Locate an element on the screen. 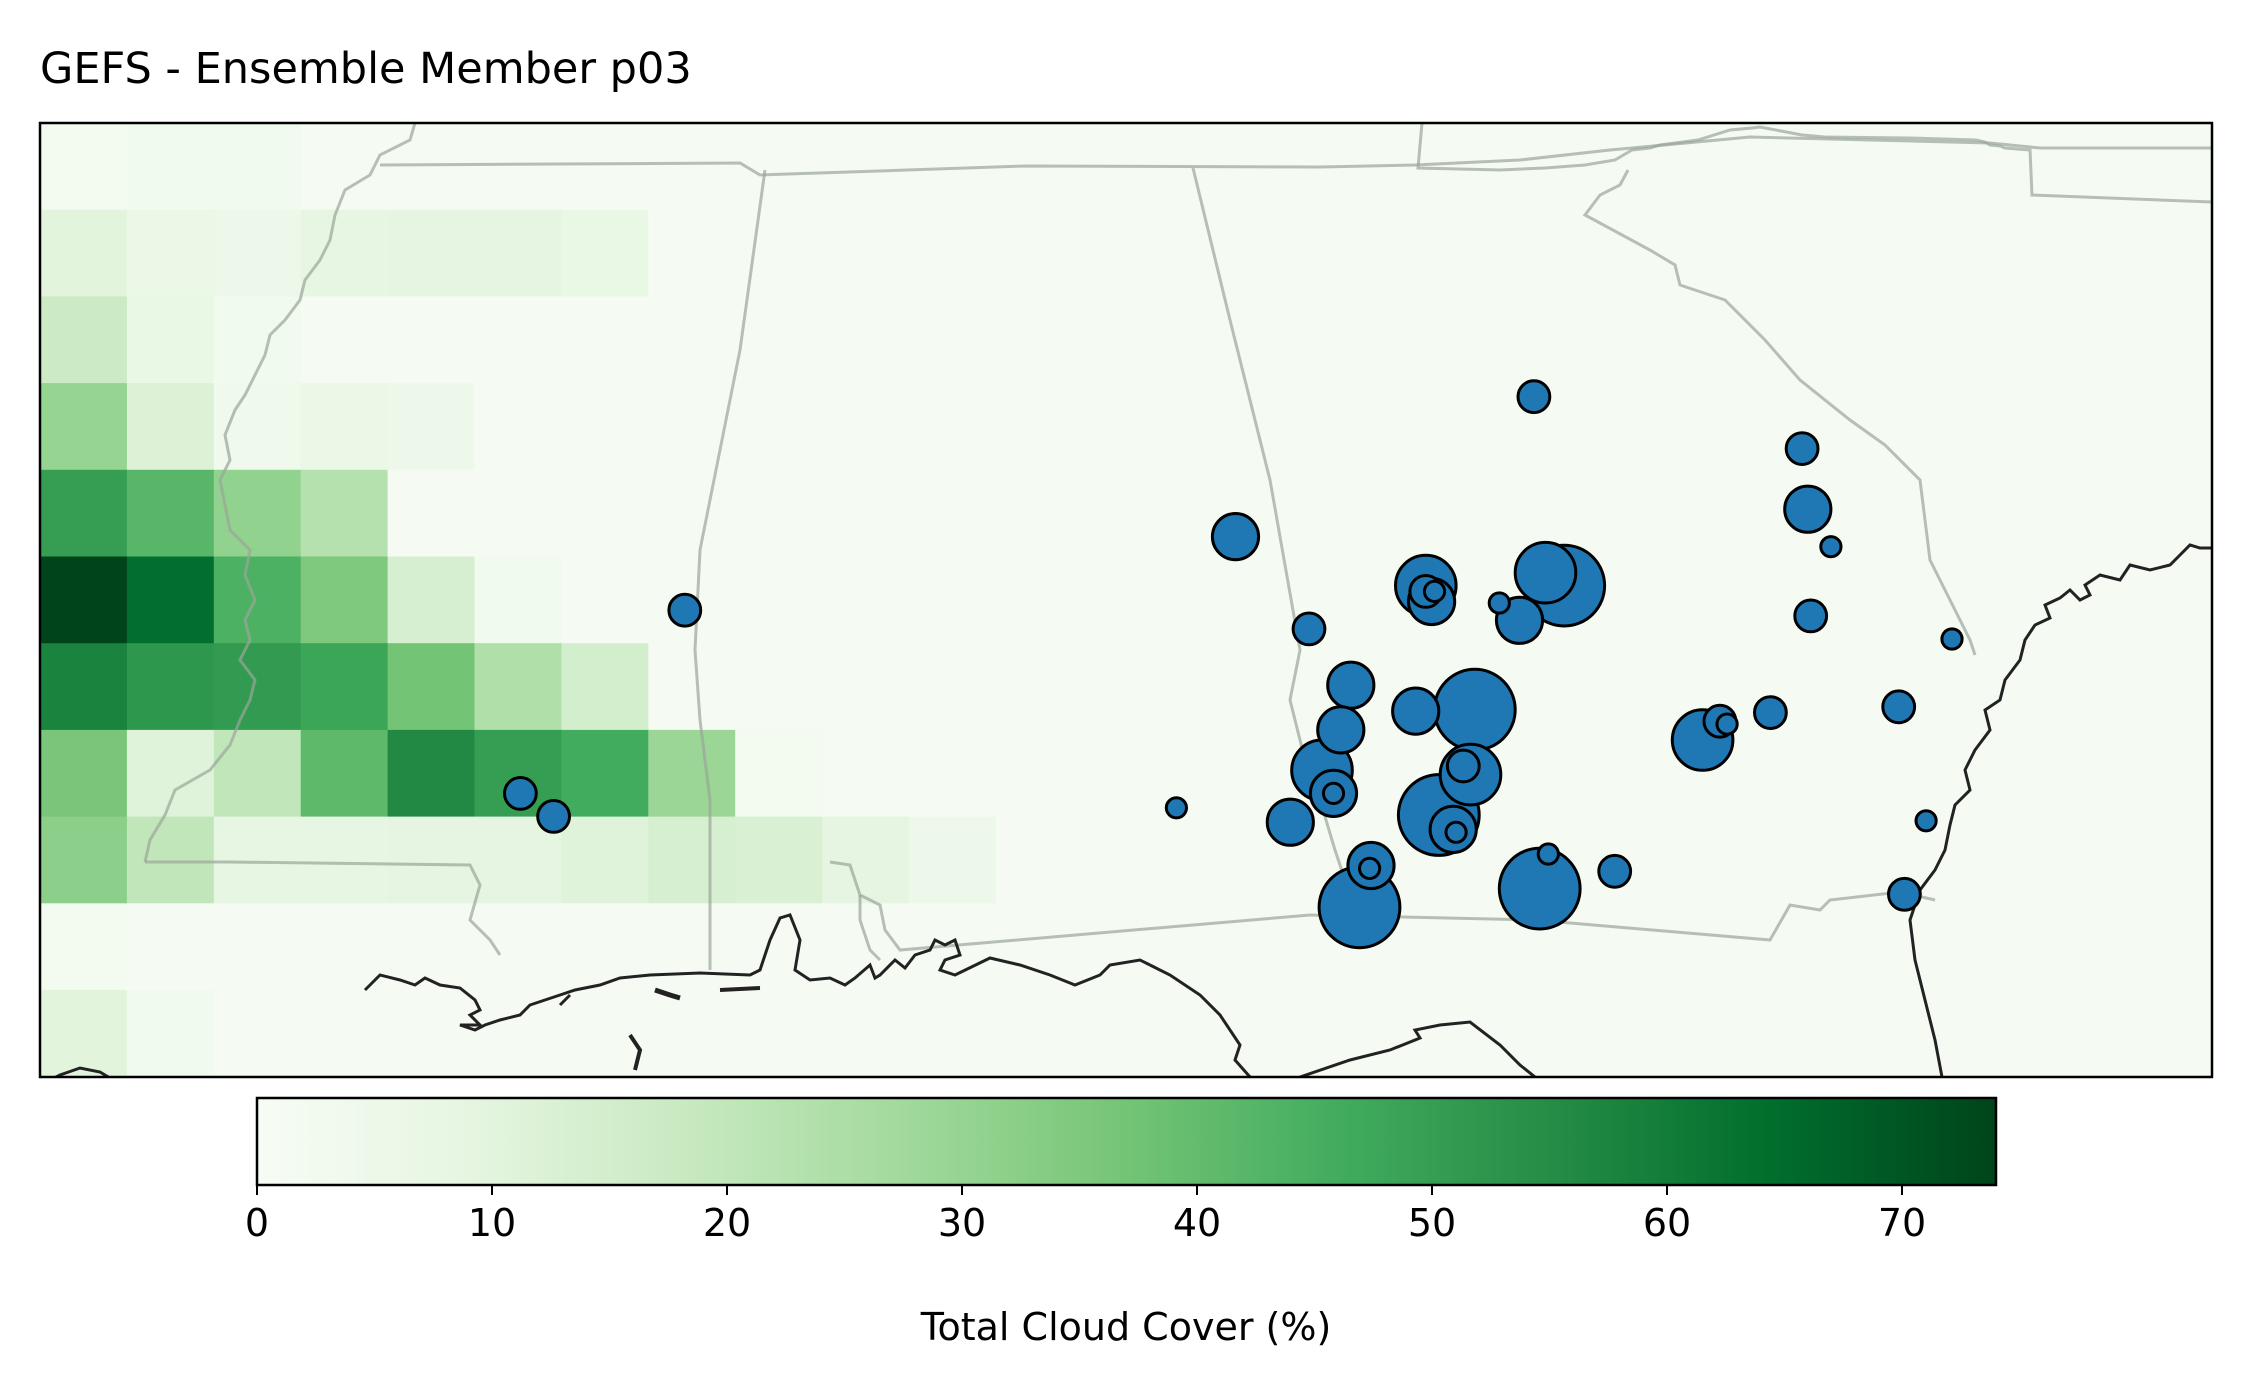  map-title: GEFS - Ensemble Member p03 is located at coordinates (366, 69).